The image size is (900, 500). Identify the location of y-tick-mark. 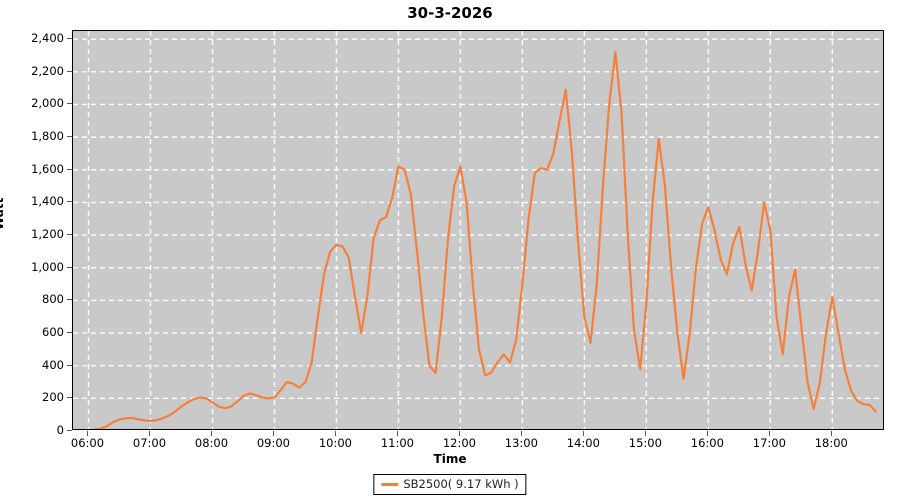
(69, 430).